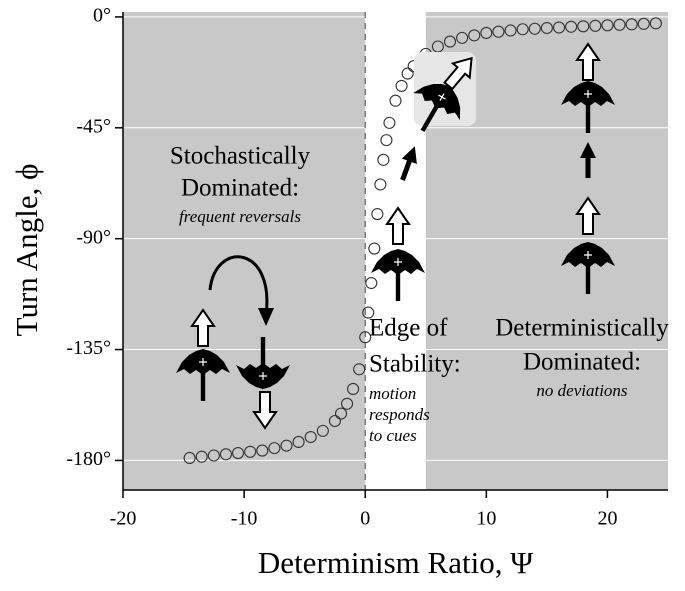 Image resolution: width=685 pixels, height=591 pixels. Describe the element at coordinates (102, 16) in the screenshot. I see `y-tick-label: 0°` at that location.